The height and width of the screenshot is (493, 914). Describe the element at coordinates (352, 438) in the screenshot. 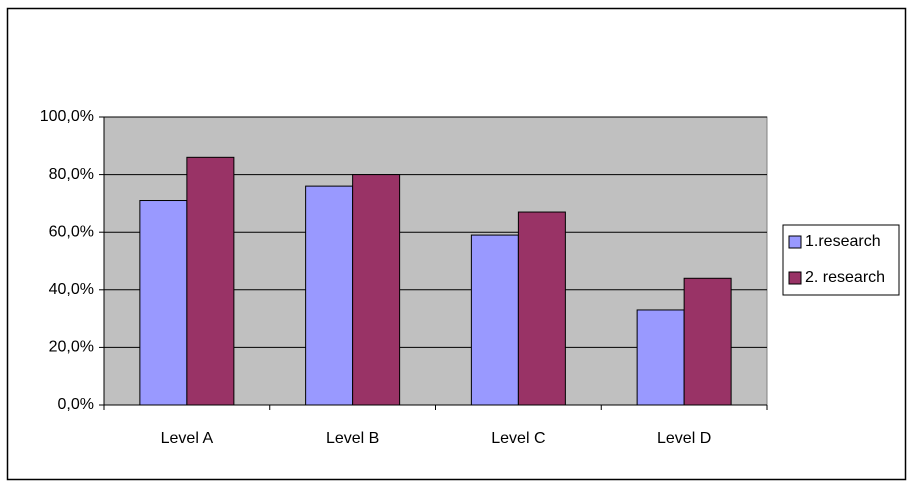

I see `x-tick-label: Level B` at that location.